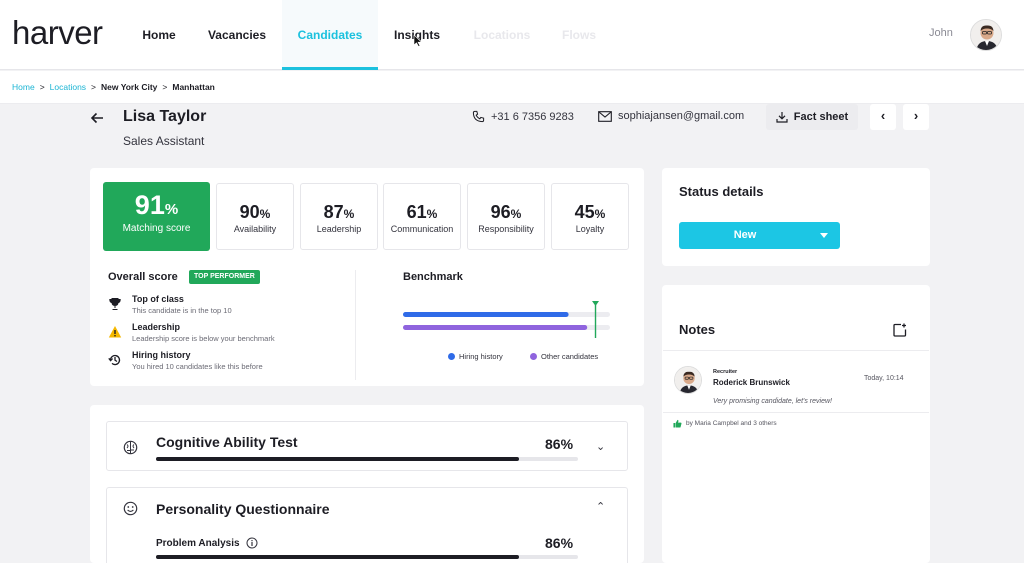 This screenshot has width=1024, height=563. Describe the element at coordinates (333, 212) in the screenshot. I see `score-value: 87` at that location.